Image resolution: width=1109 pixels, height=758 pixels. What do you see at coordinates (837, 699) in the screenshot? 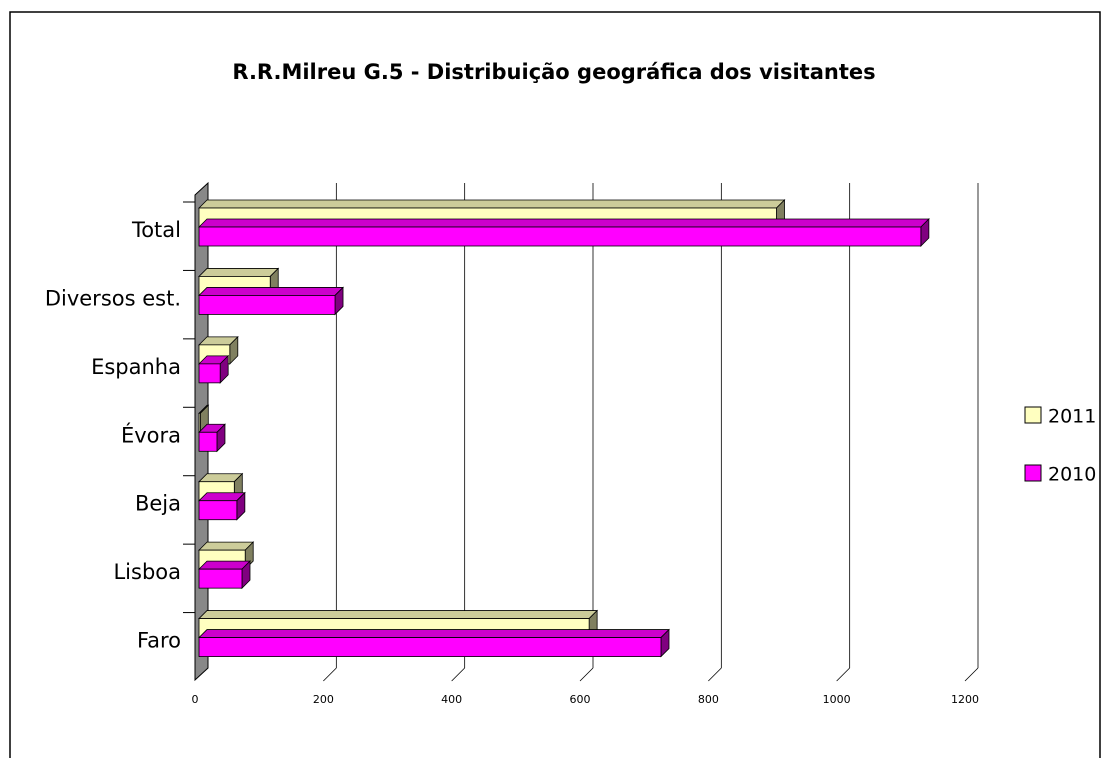
I see `x-tick-label: 1000` at bounding box center [837, 699].